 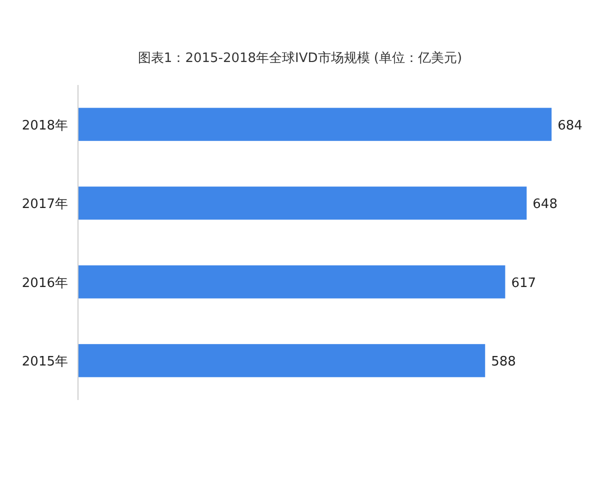 What do you see at coordinates (45, 362) in the screenshot?
I see `y-tick-label: 2015年` at bounding box center [45, 362].